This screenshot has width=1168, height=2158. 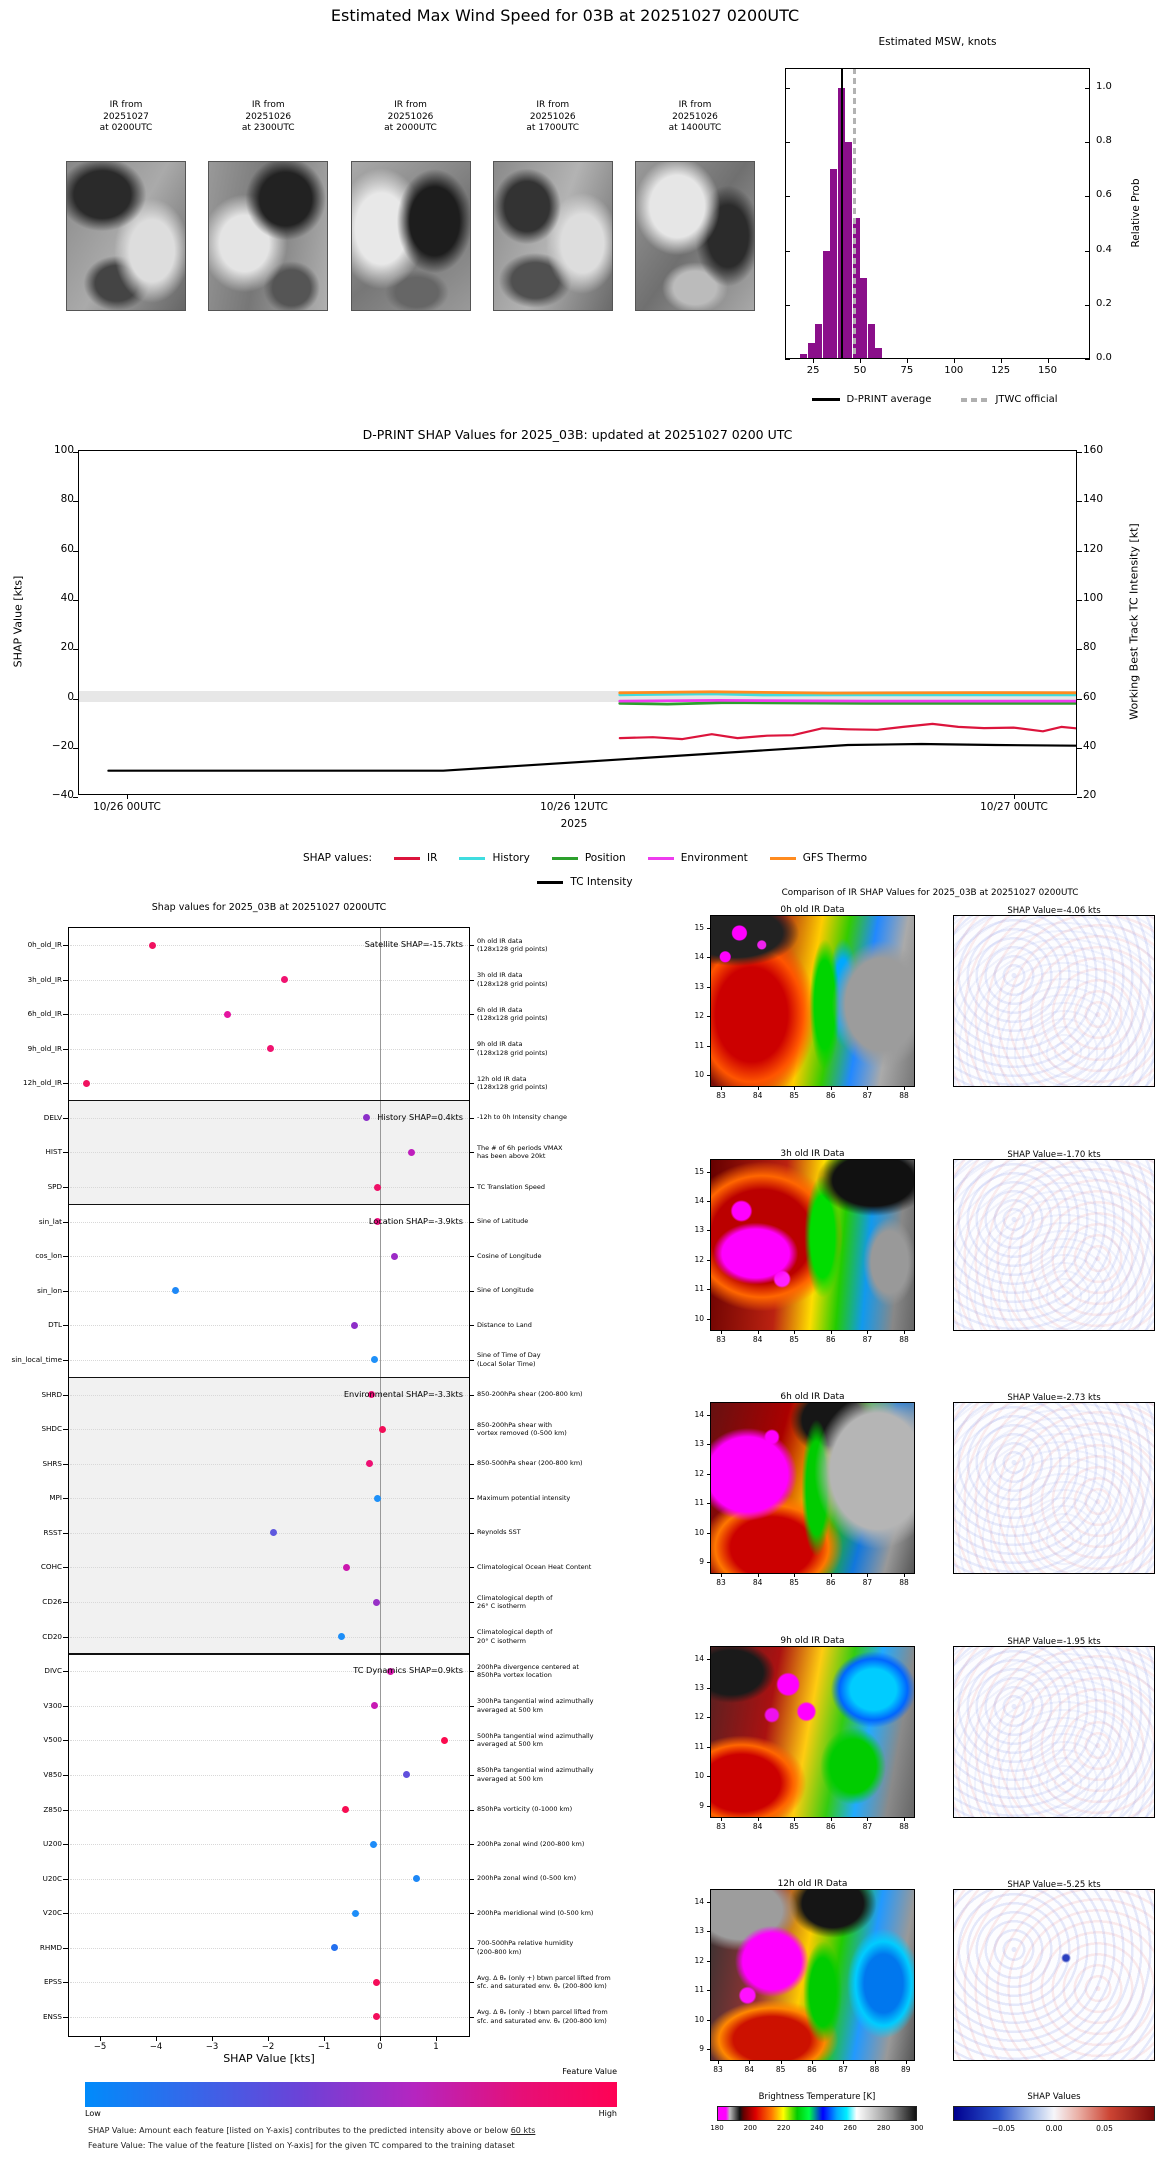 What do you see at coordinates (697, 858) in the screenshot?
I see `ts-legend-item: Environment` at bounding box center [697, 858].